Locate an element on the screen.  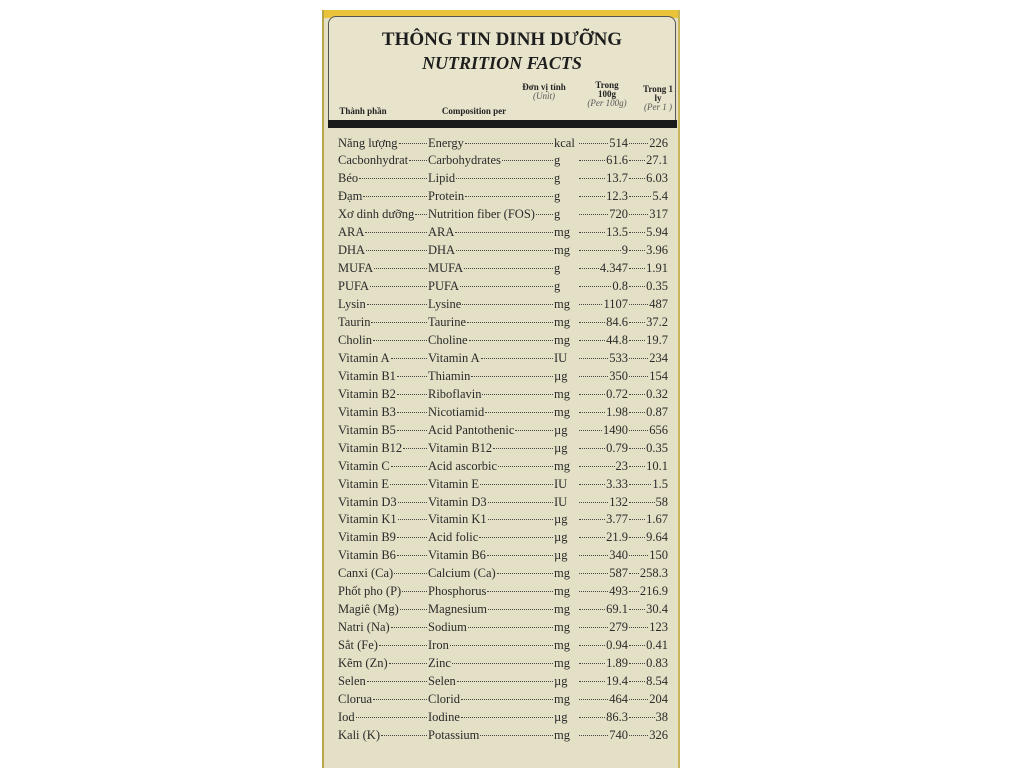
table-row: Iod Iodine µg 86.3 38 is located at coordinates (503, 717).